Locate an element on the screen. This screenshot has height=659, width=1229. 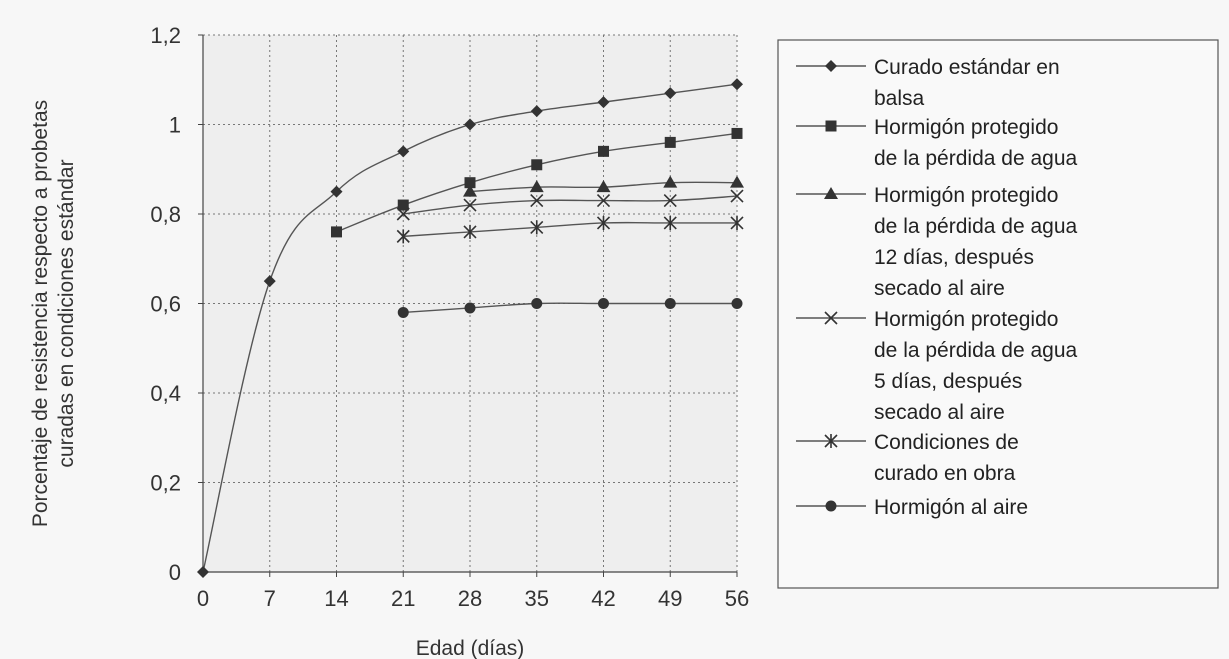
y-tick-label: 1 is located at coordinates (175, 125).